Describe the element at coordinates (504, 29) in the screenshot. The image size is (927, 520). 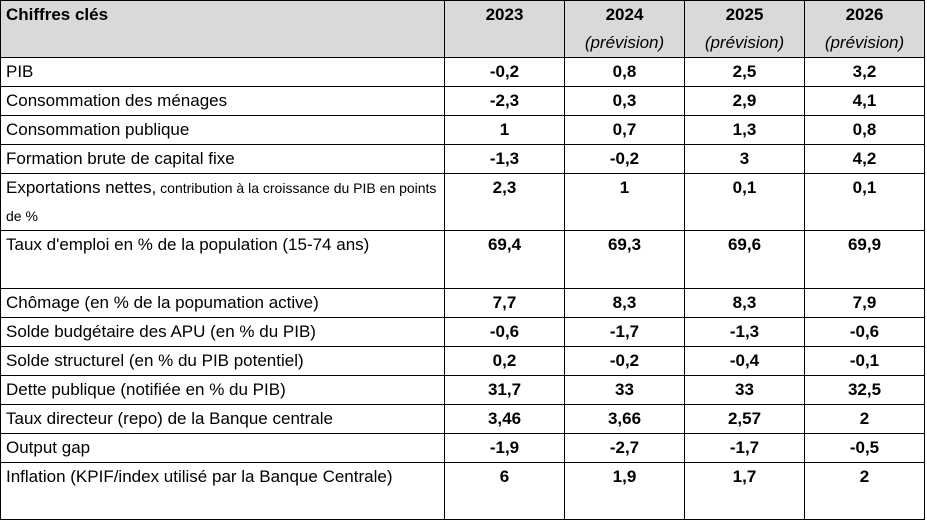
I see `header-year-2023: 2023` at that location.